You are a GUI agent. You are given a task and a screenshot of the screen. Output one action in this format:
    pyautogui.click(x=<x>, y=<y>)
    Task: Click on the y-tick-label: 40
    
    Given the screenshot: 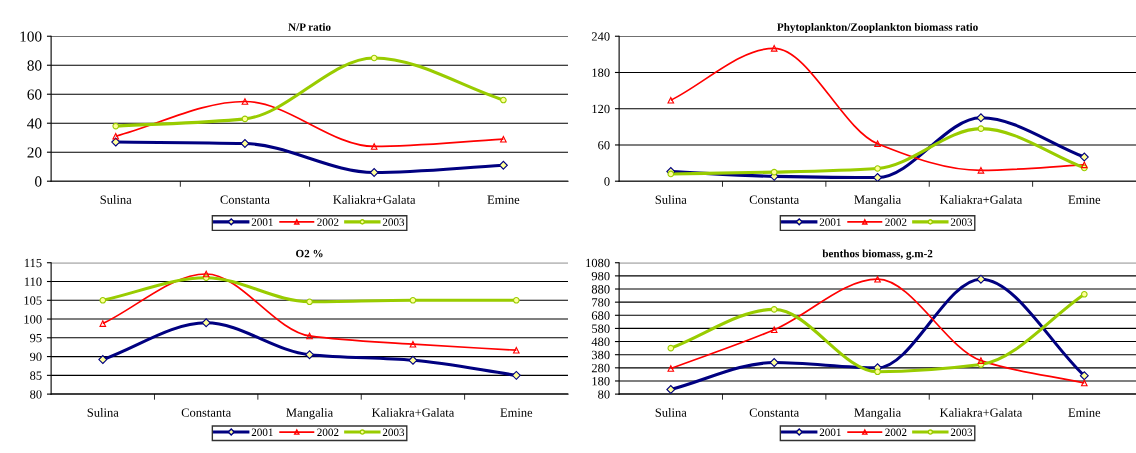 What is the action you would take?
    pyautogui.click(x=34, y=123)
    